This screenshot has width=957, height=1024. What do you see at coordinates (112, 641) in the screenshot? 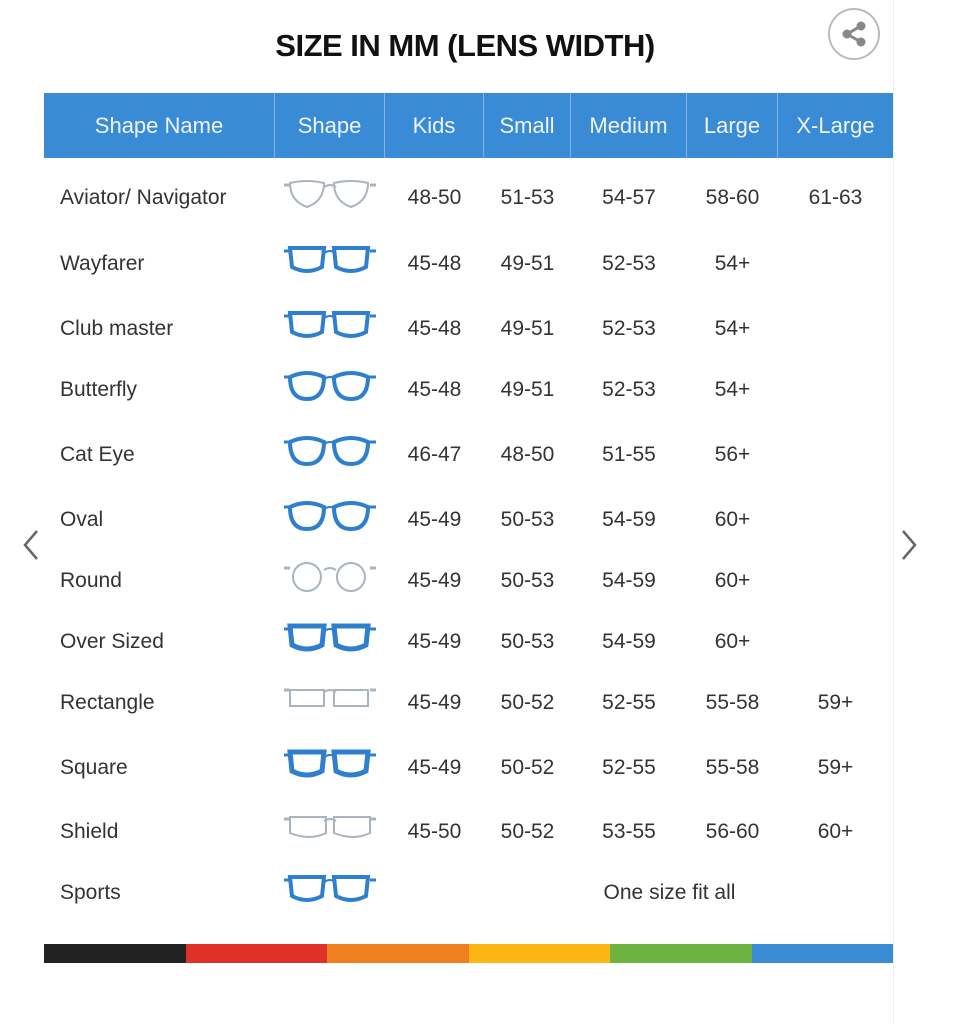
I see `shape-name: Over Sized` at bounding box center [112, 641].